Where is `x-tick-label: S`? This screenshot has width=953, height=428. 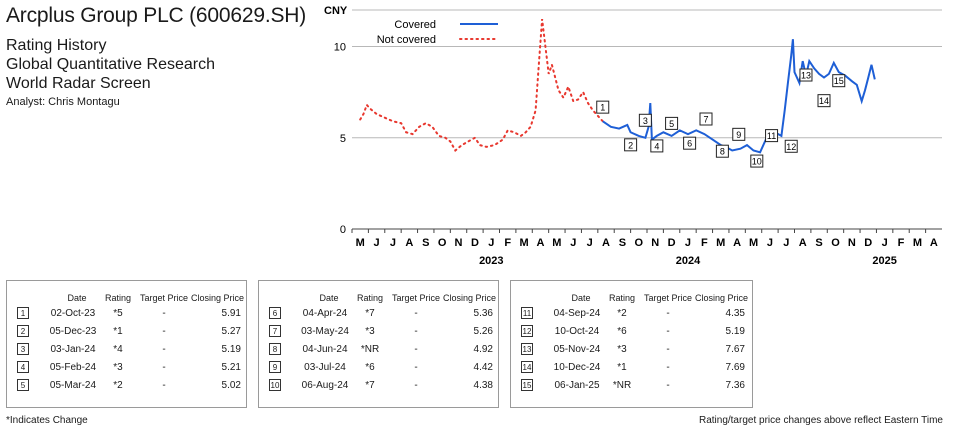
x-tick-label: S is located at coordinates (425, 243).